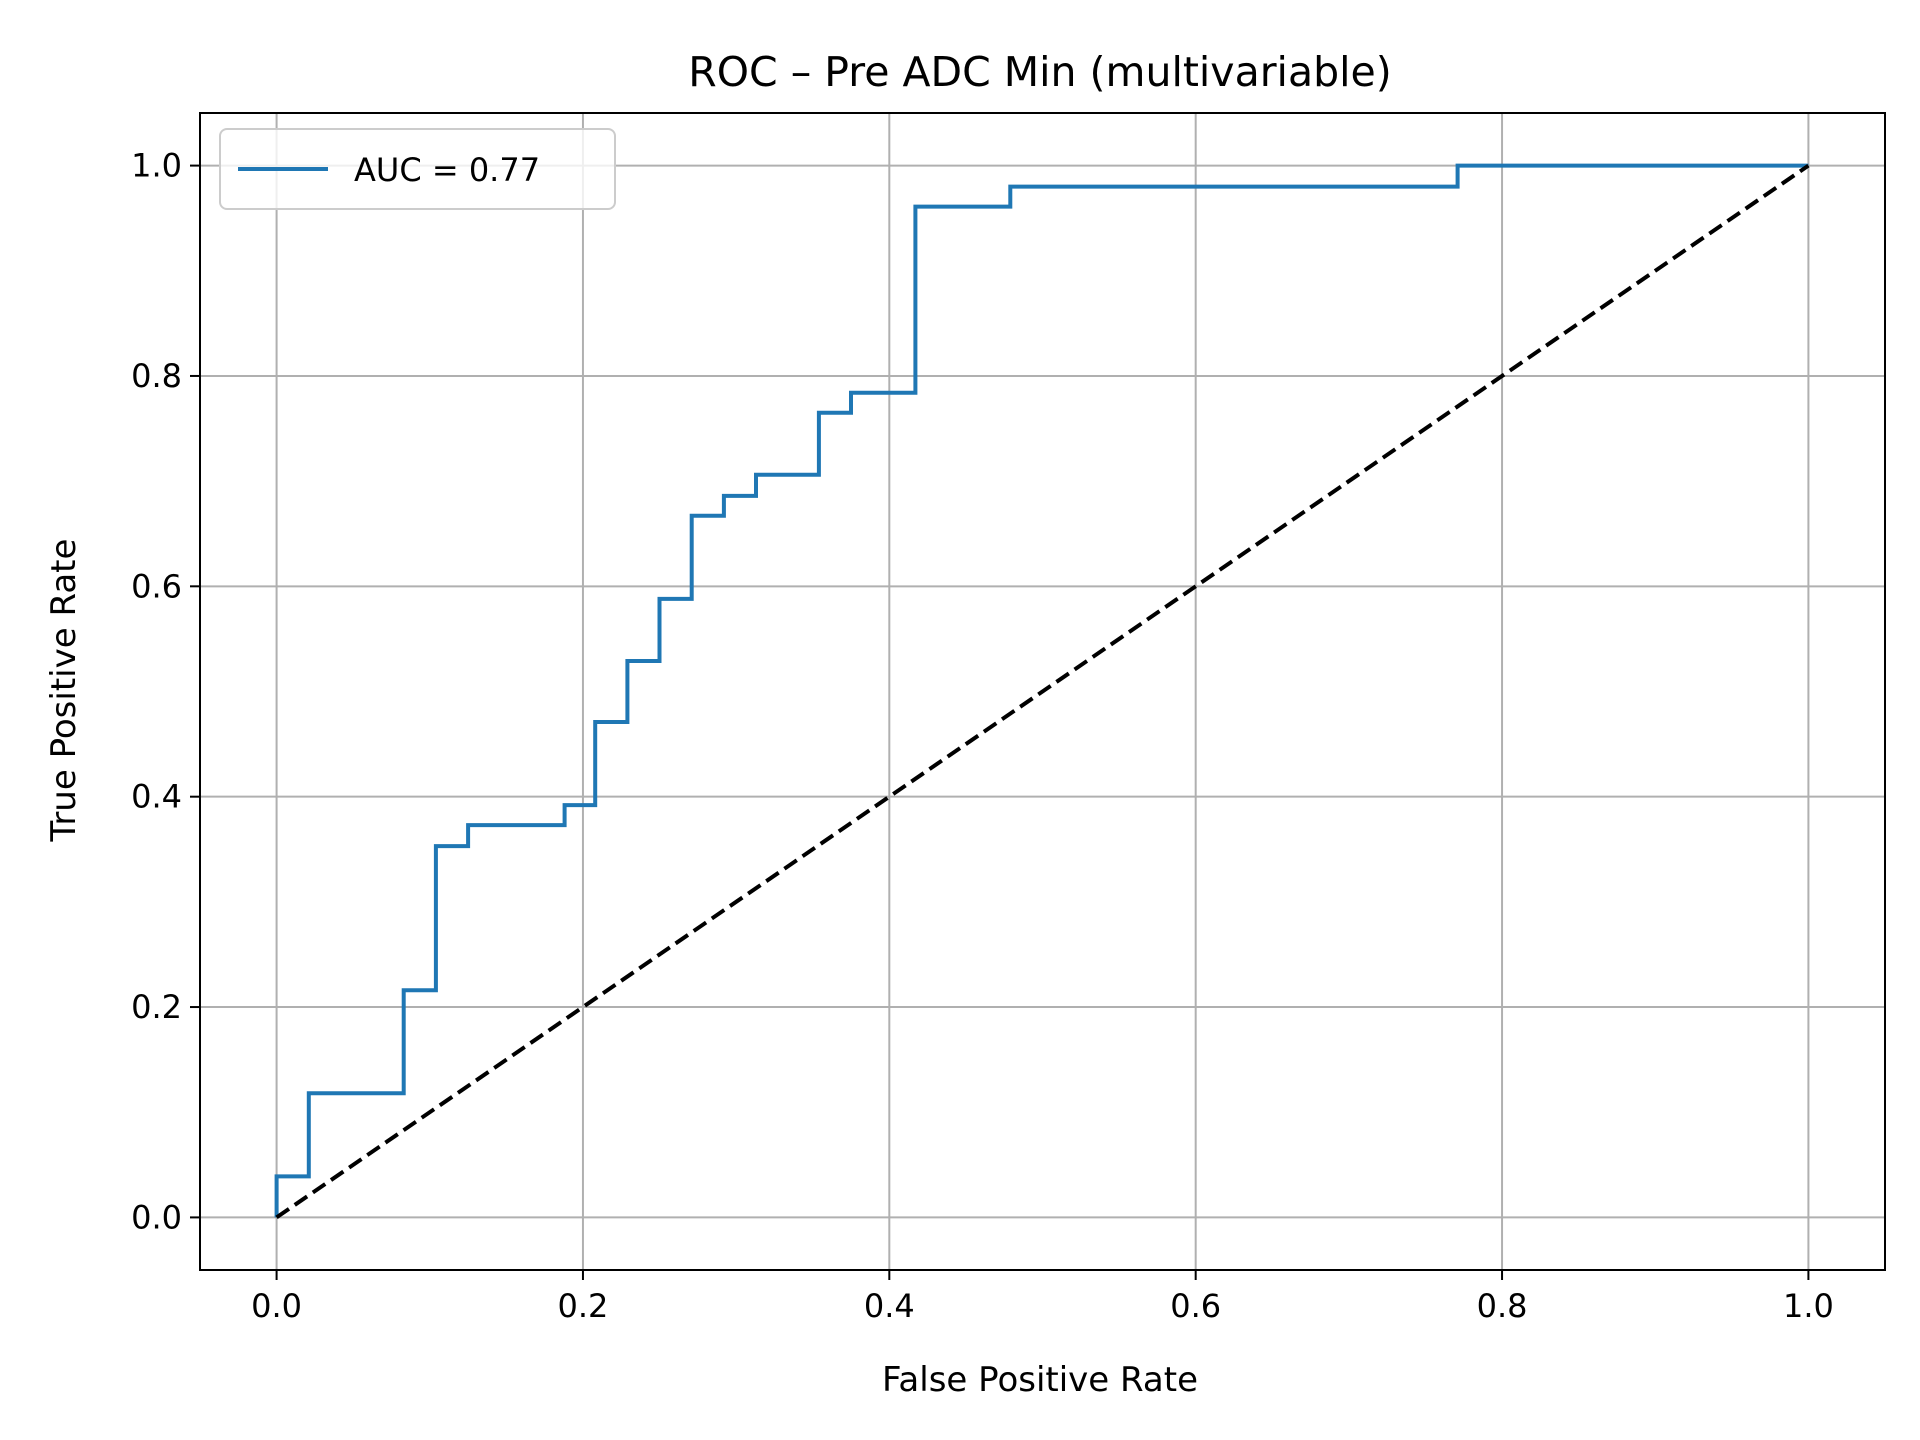 The width and height of the screenshot is (1920, 1440). I want to click on x-tick-label: 0.0, so click(276, 1306).